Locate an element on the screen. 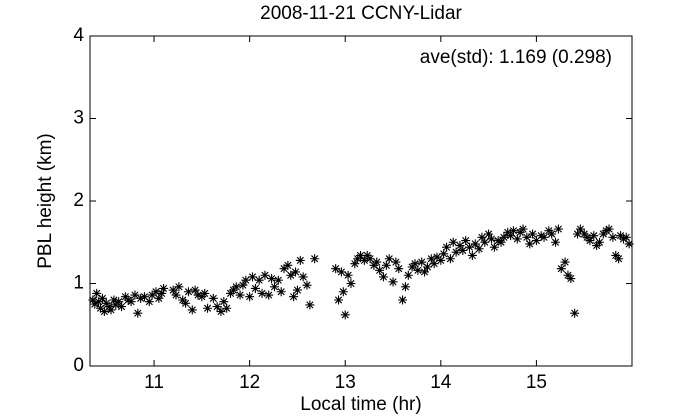 The image size is (700, 420). y-tick-label: 0 is located at coordinates (78, 365).